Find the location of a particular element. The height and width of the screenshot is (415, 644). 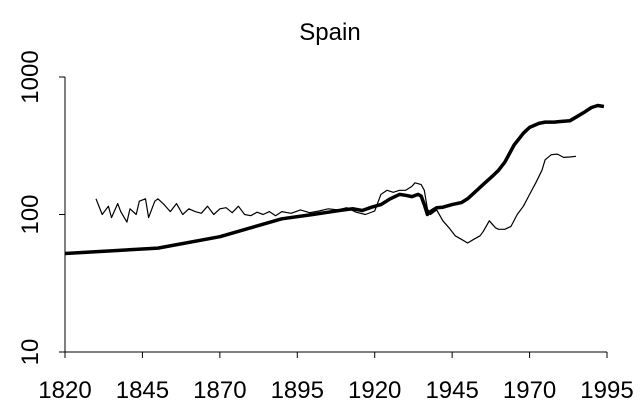

chart-title: Spain is located at coordinates (329, 32).